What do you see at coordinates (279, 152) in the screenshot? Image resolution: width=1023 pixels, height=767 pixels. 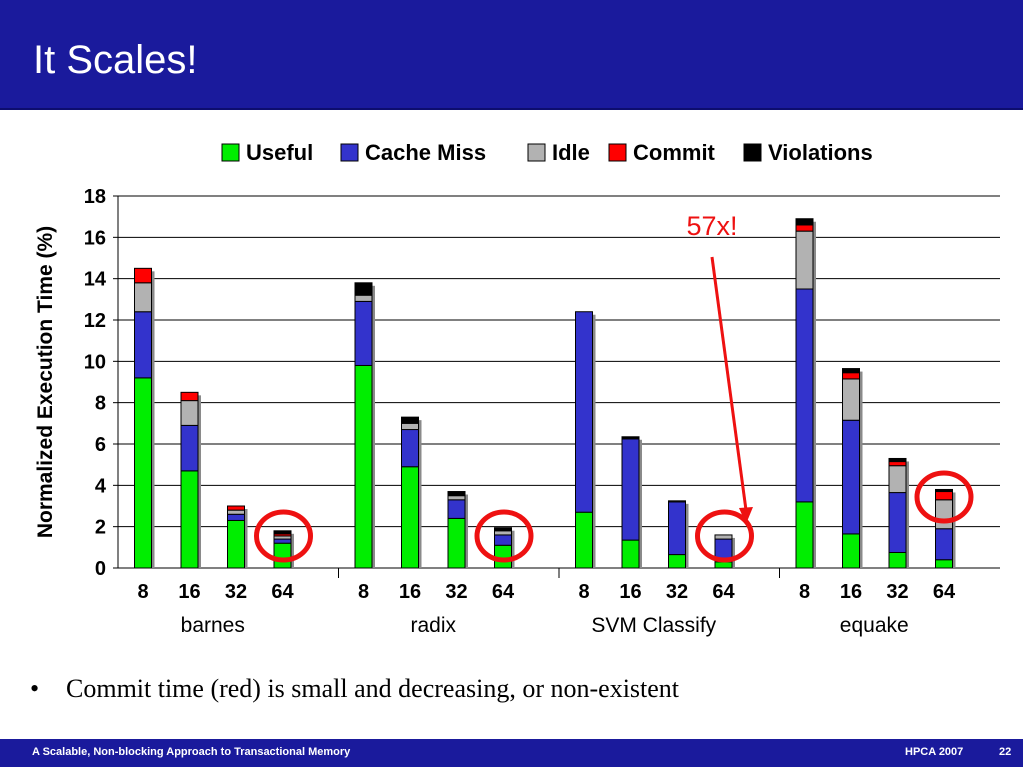 I see `legend-label: Useful` at bounding box center [279, 152].